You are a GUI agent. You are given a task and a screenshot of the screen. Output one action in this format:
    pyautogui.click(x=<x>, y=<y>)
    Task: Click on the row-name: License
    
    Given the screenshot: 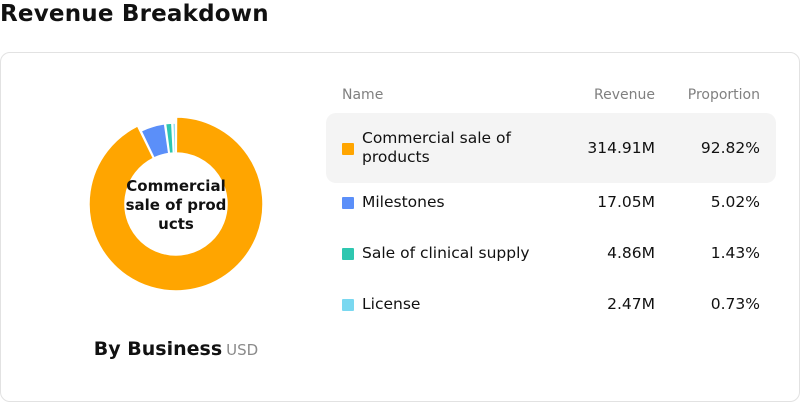 What is the action you would take?
    pyautogui.click(x=391, y=304)
    